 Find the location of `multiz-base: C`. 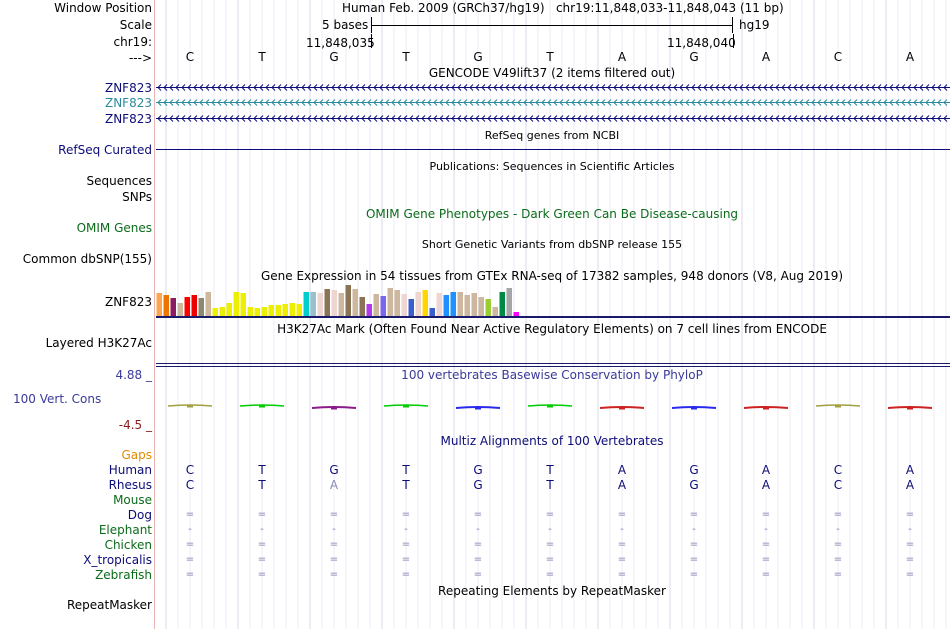

multiz-base: C is located at coordinates (838, 470).